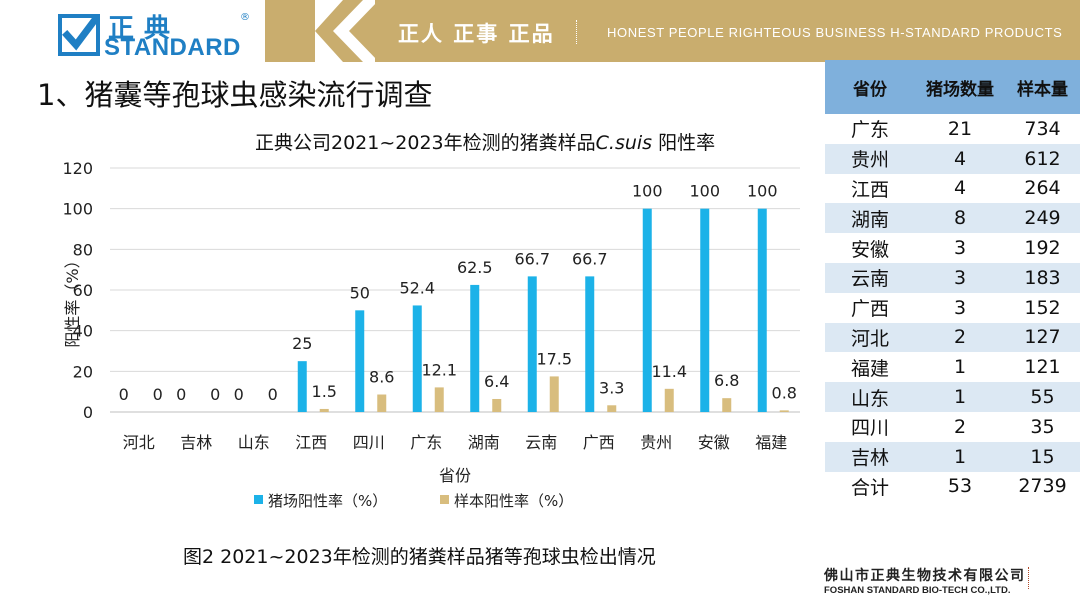 The height and width of the screenshot is (608, 1080). I want to click on table-row: 安徽 3 192, so click(952, 248).